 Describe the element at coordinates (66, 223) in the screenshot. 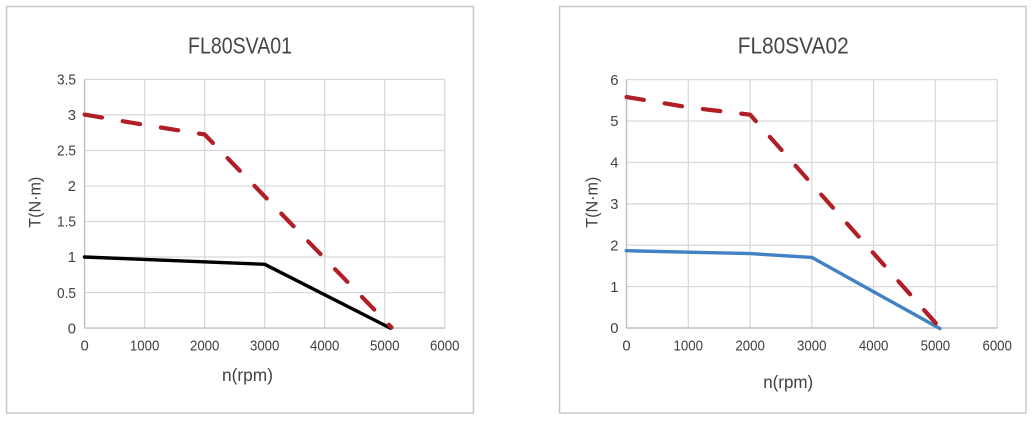

I see `svg-text: 1.5` at that location.